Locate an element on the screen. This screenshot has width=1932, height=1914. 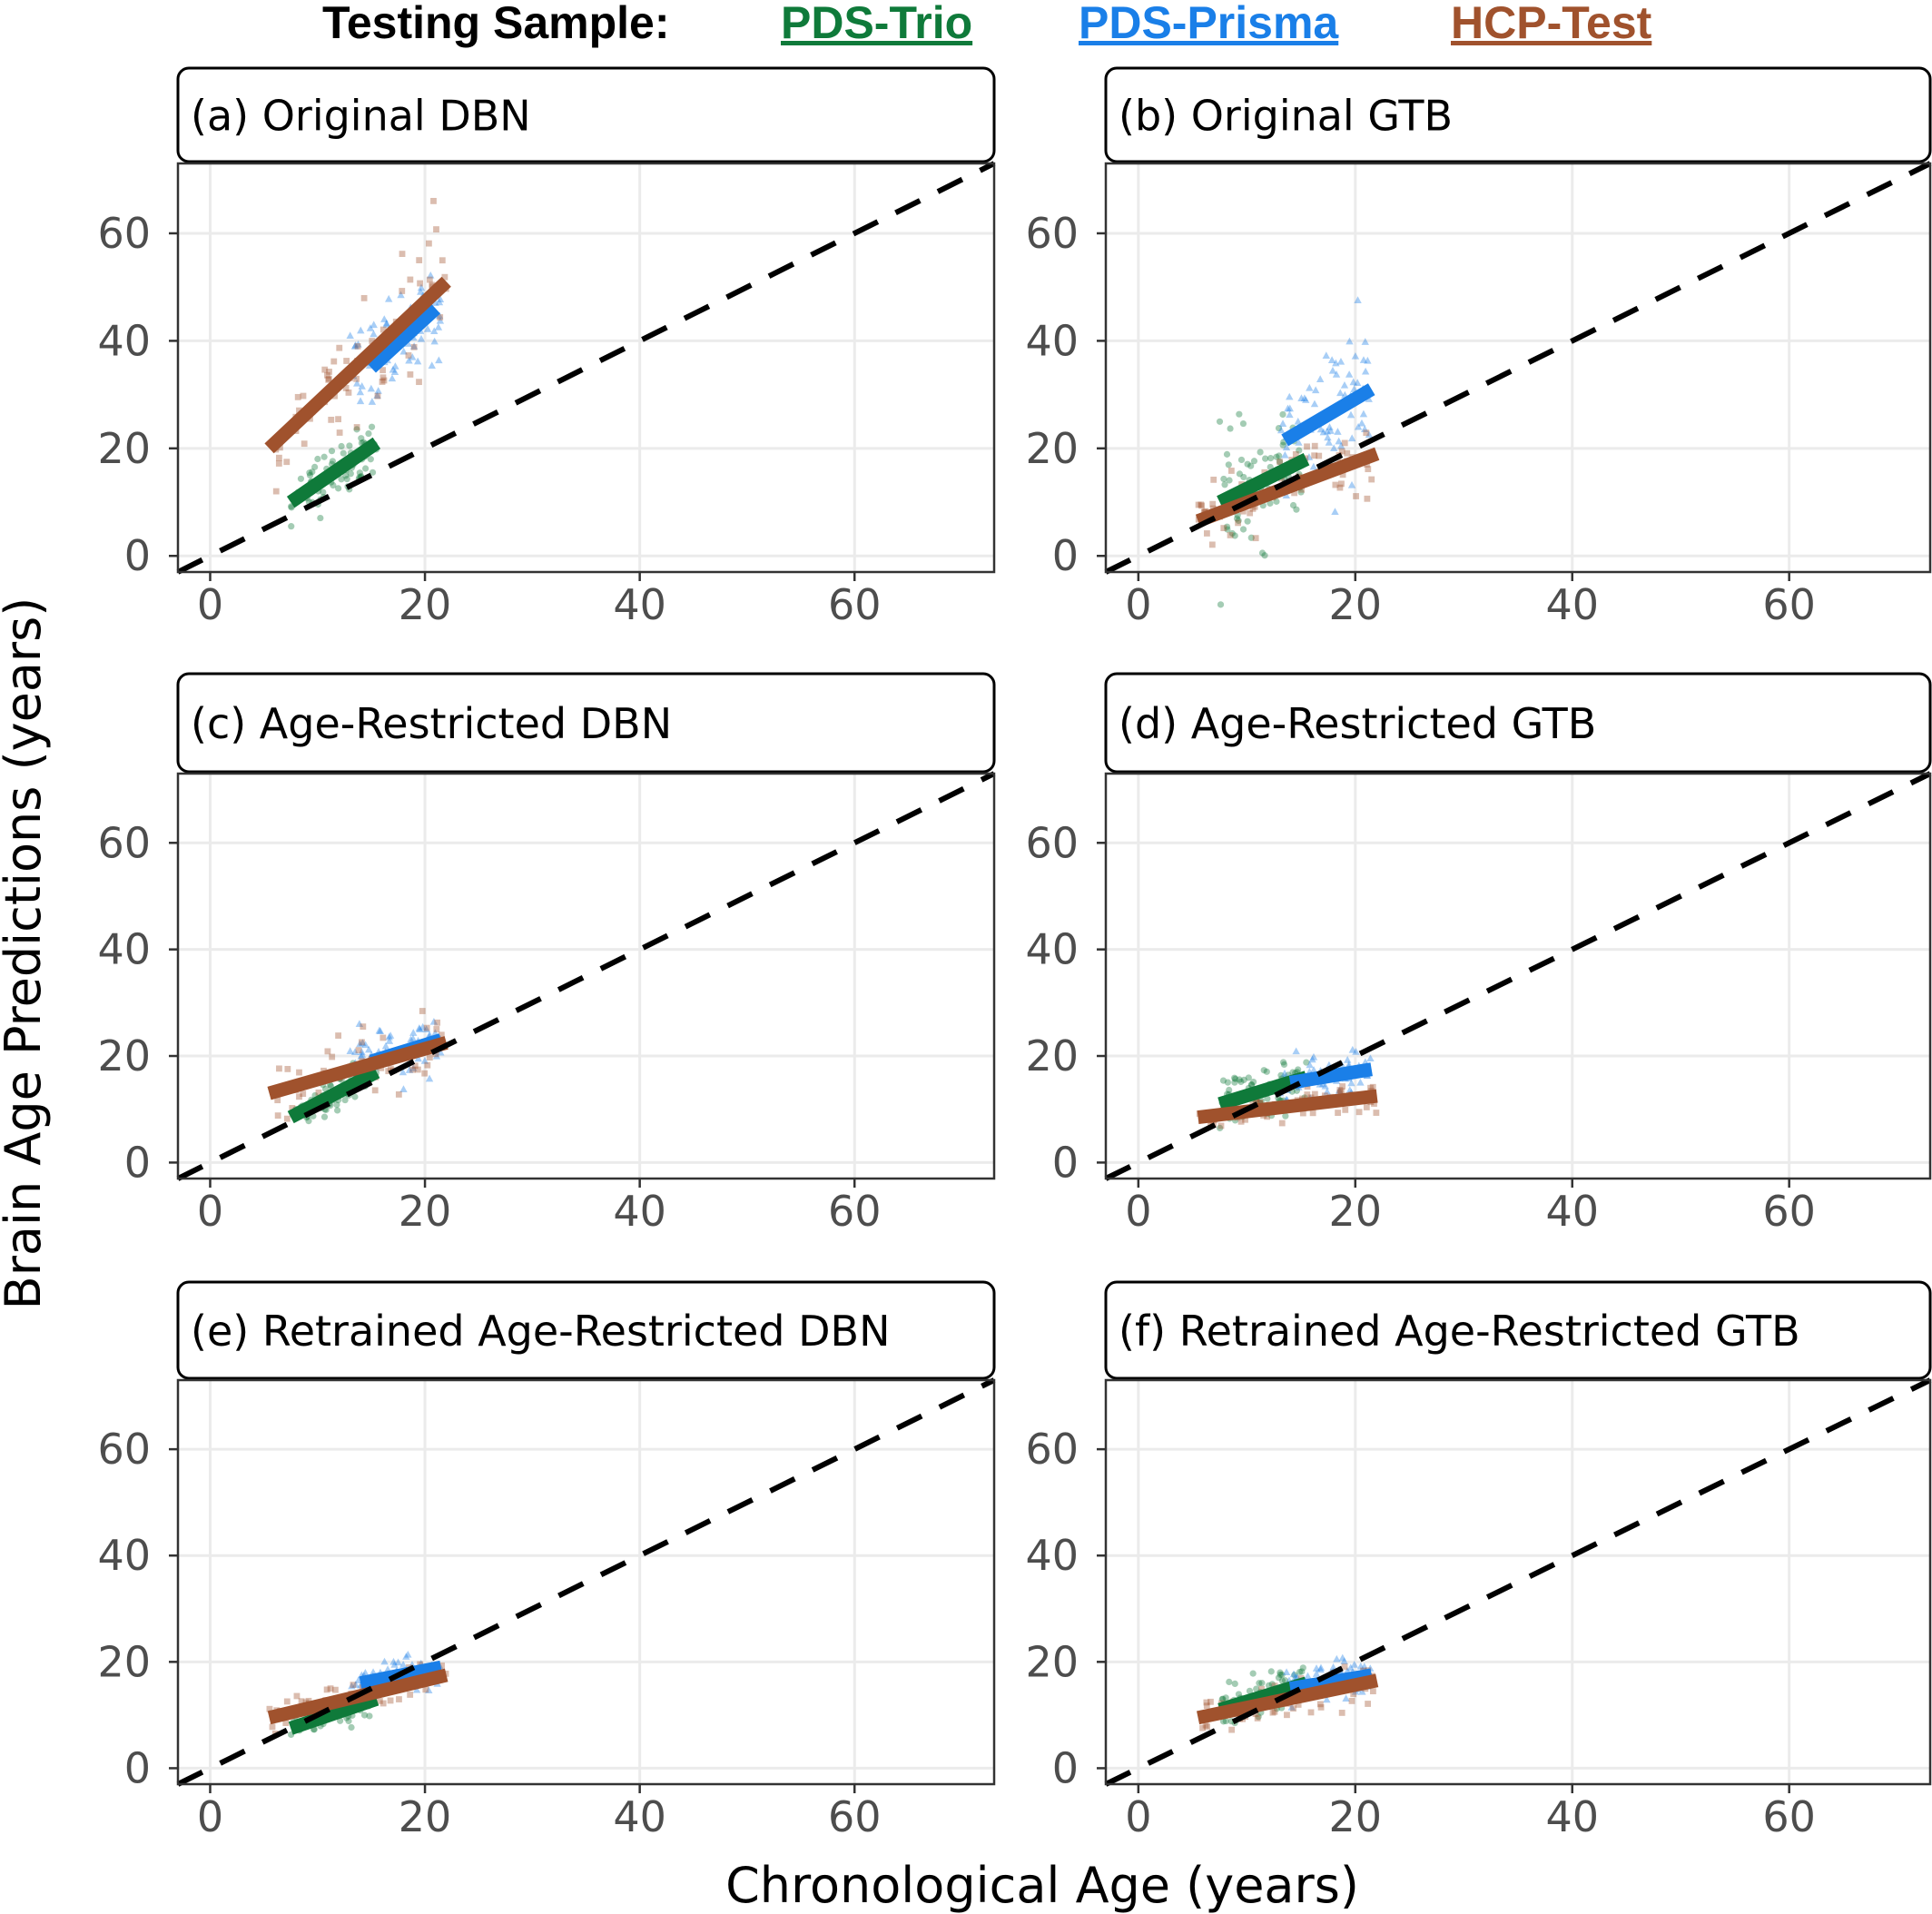
y-tick-label: 0 is located at coordinates (1065, 1767).